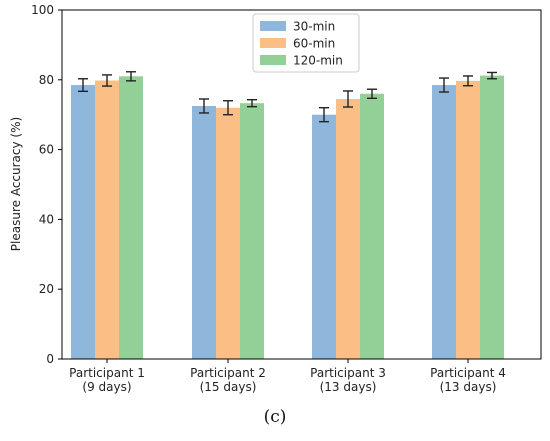 This screenshot has width=550, height=441. I want to click on error-bars-layer, so click(287, 97).